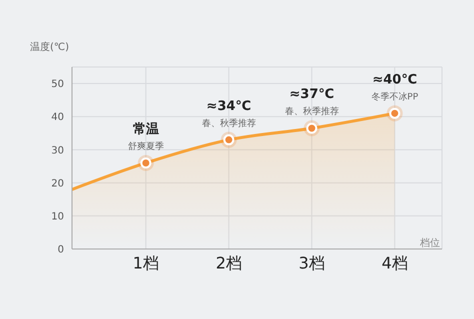 The image size is (474, 319). What do you see at coordinates (146, 146) in the screenshot?
I see `annotation: 舒爽夏季` at bounding box center [146, 146].